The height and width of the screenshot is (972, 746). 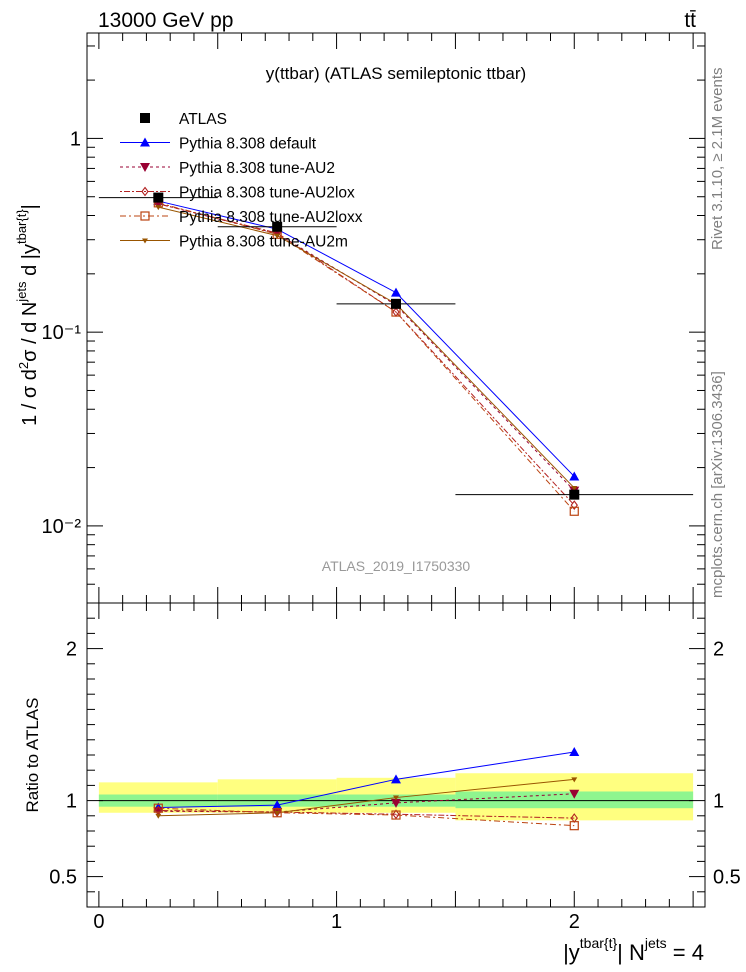 I want to click on ratio-y-tick-label-right: 1, so click(x=718, y=802).